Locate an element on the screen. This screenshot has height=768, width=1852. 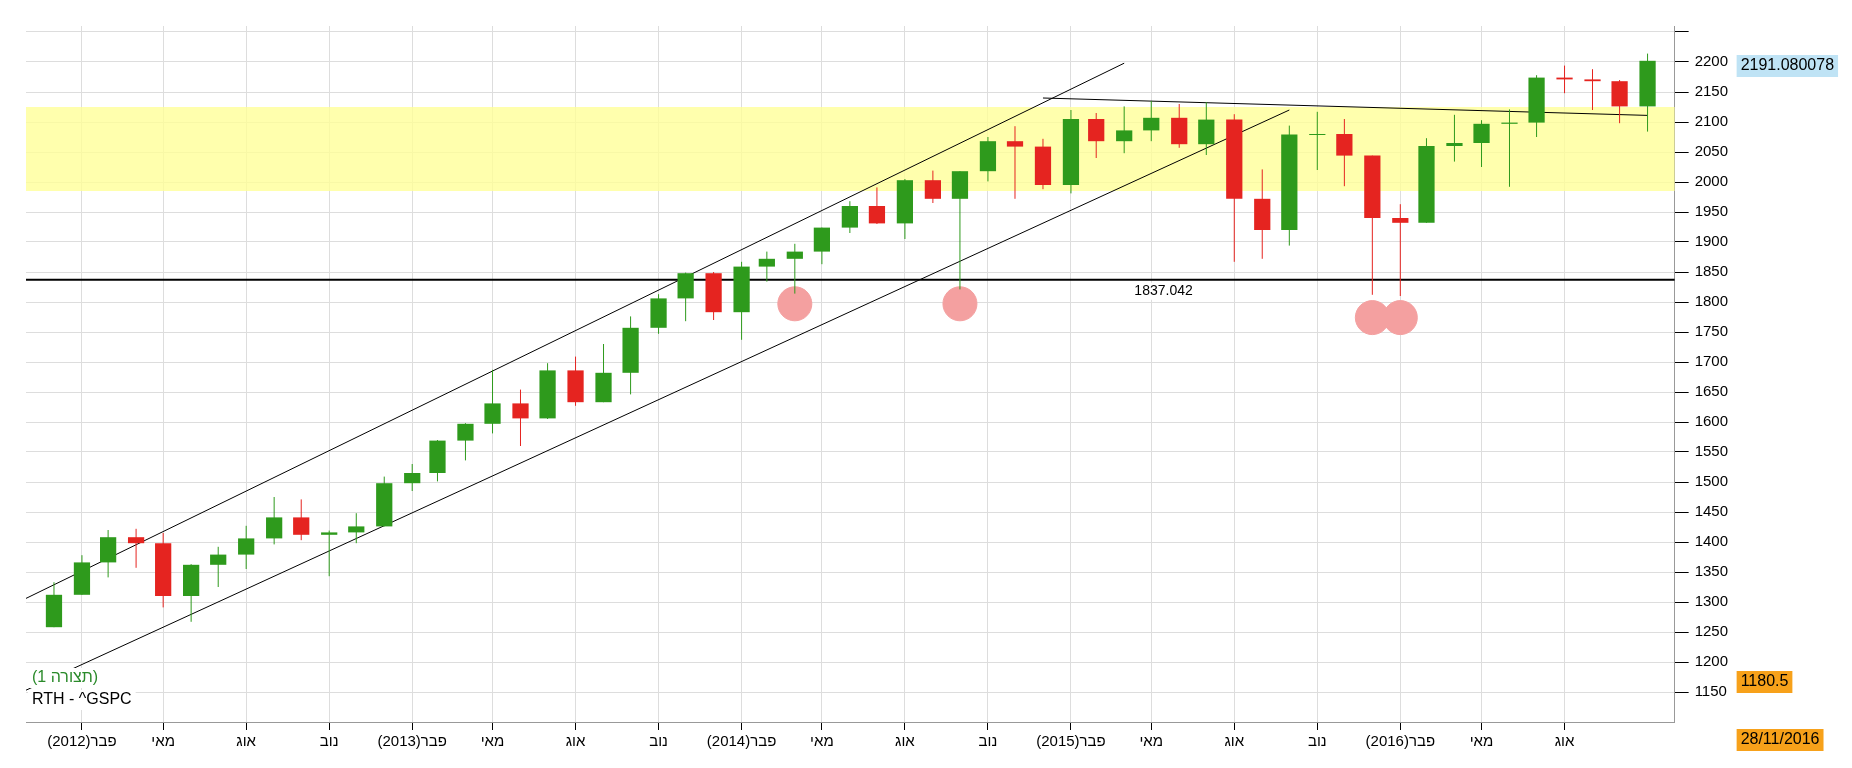
y-tick-label: 1250 is located at coordinates (1711, 631).